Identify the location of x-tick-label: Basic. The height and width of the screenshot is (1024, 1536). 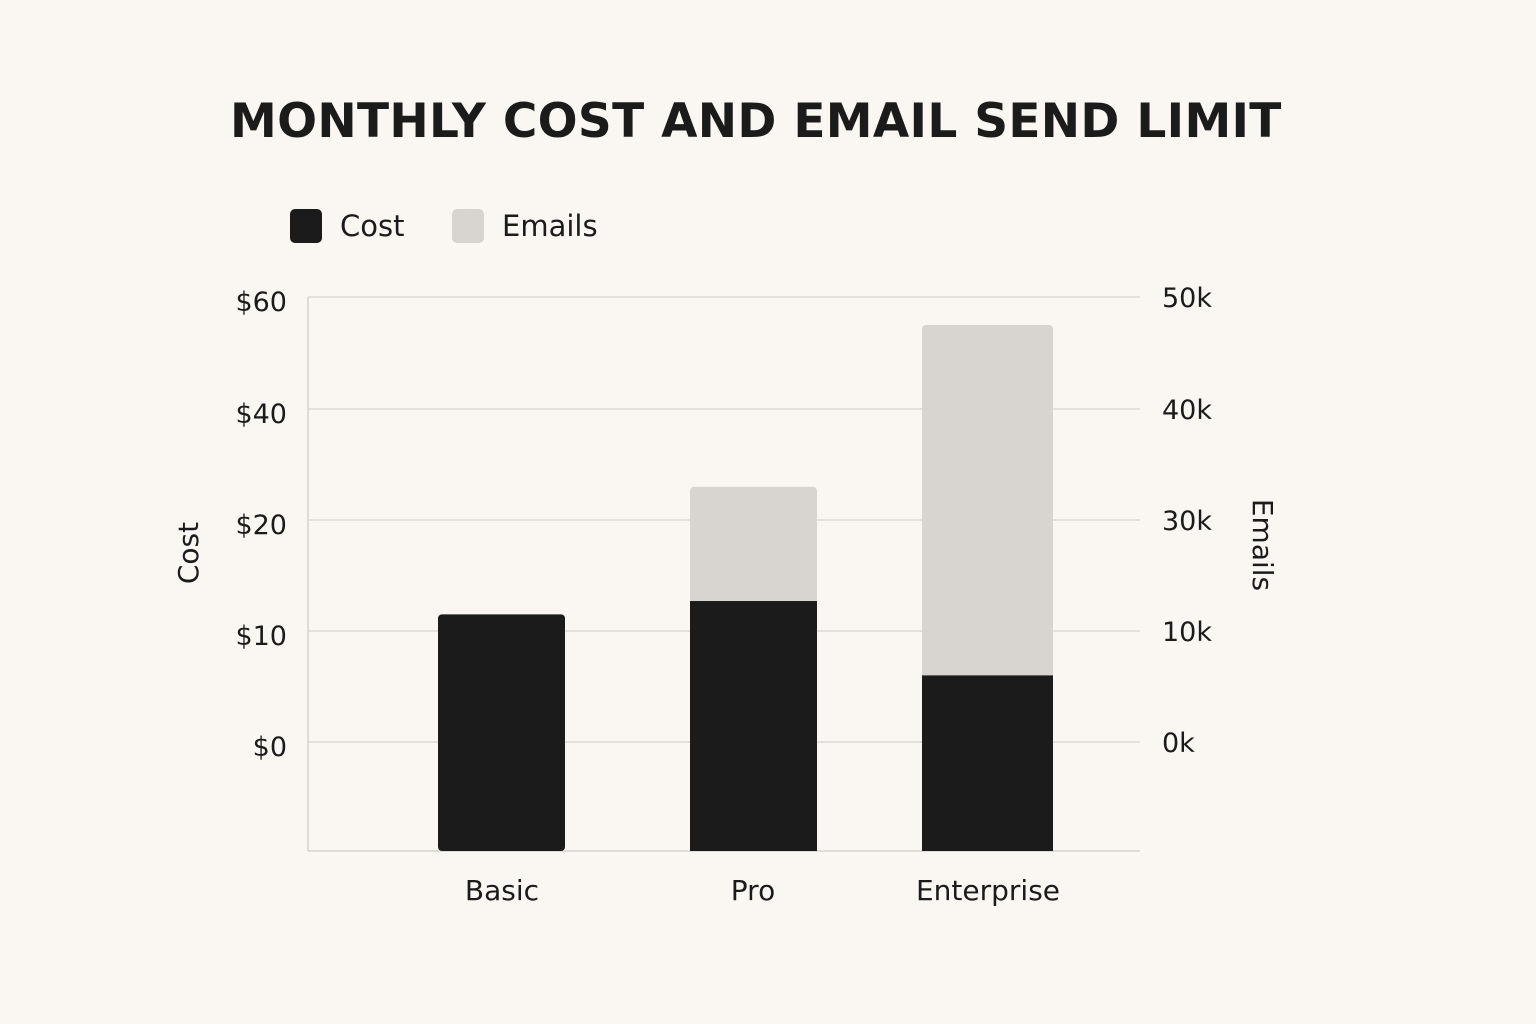
(502, 890).